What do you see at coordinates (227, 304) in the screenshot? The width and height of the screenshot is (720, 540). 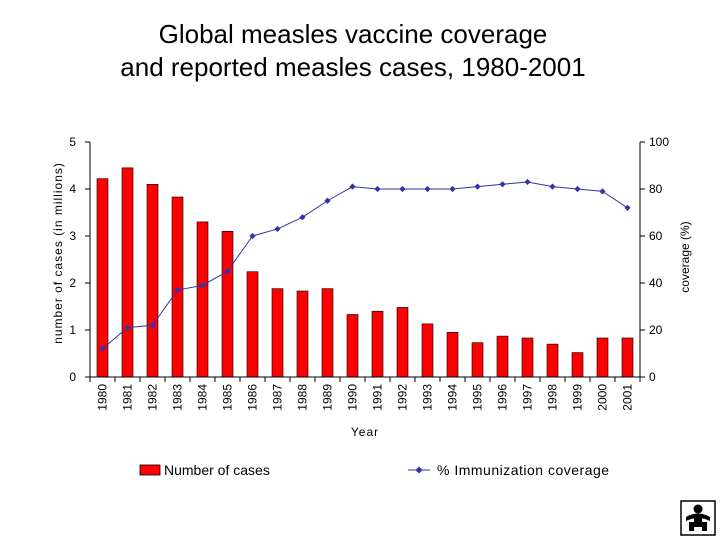 I see `bar-1985` at bounding box center [227, 304].